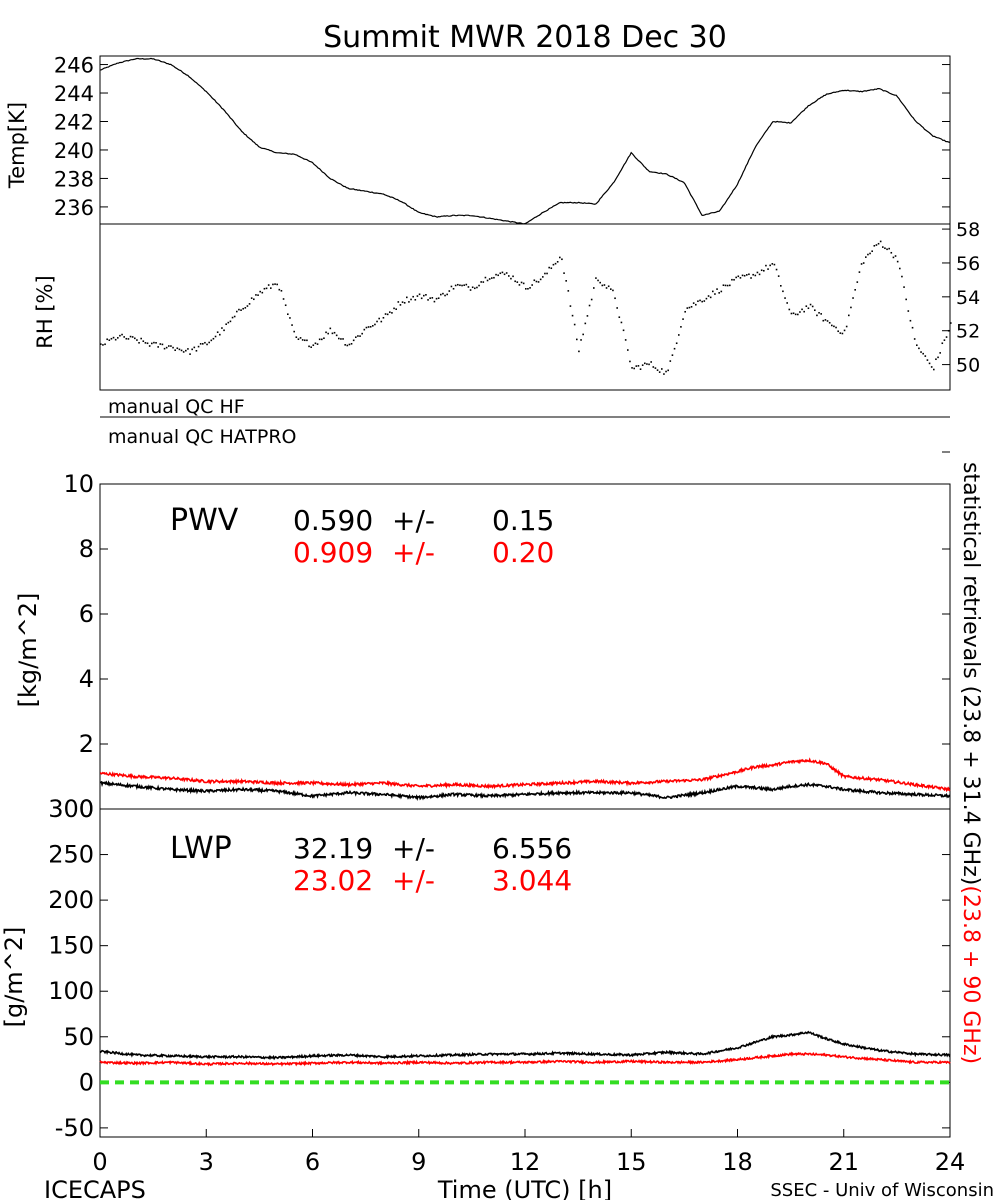  I want to click on lwp-red-sd: 3.044, so click(532, 880).